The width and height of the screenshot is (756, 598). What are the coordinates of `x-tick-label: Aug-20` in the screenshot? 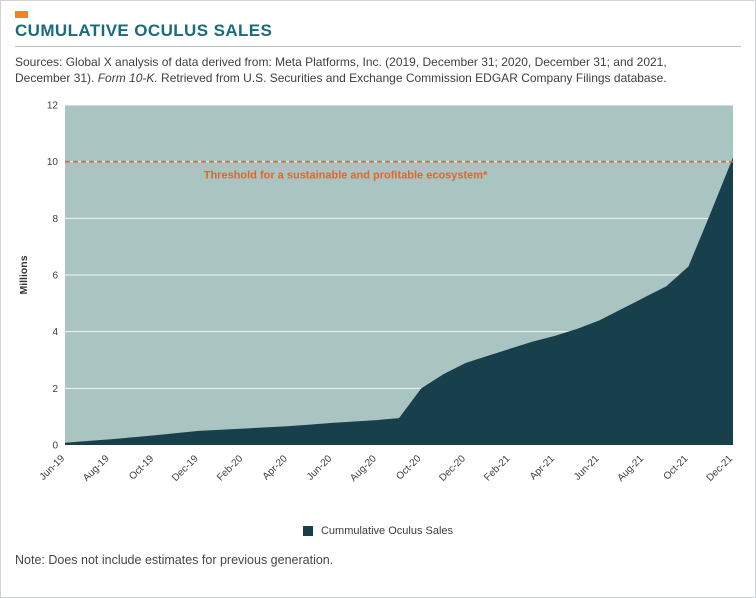 It's located at (363, 468).